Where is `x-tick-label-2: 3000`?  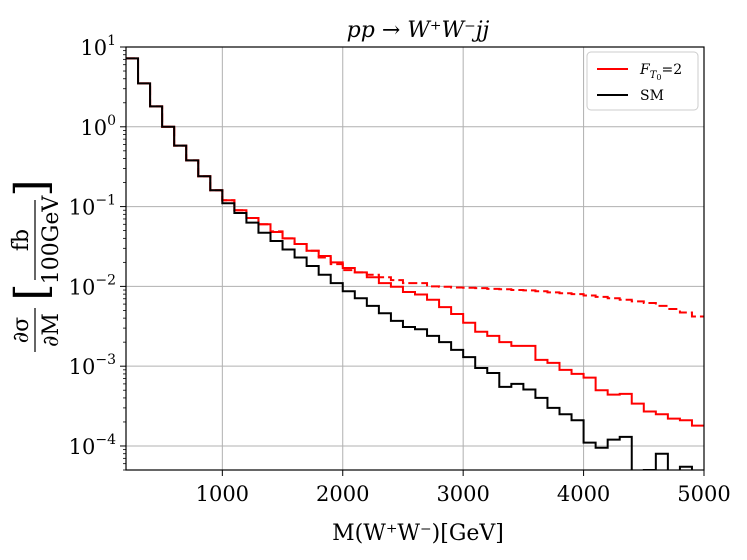
x-tick-label-2: 3000 is located at coordinates (462, 494).